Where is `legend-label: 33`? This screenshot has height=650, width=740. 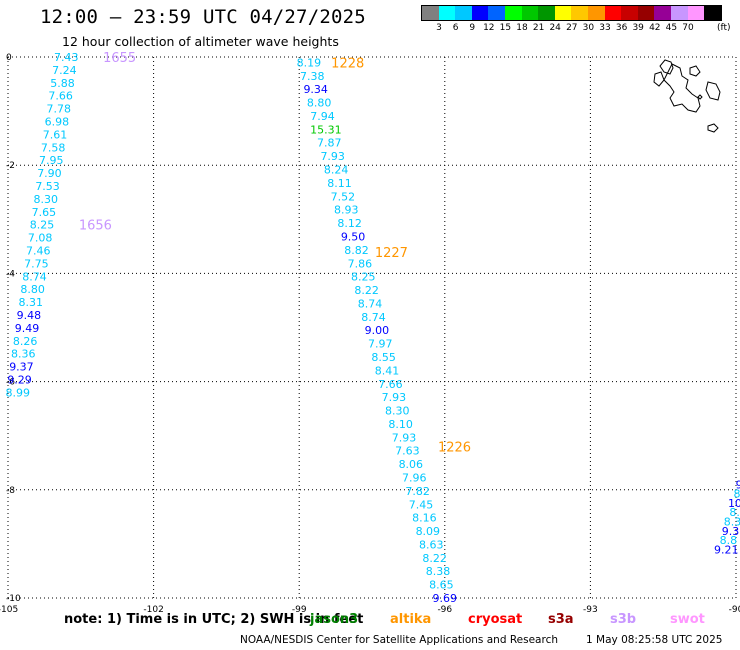 legend-label: 33 is located at coordinates (605, 28).